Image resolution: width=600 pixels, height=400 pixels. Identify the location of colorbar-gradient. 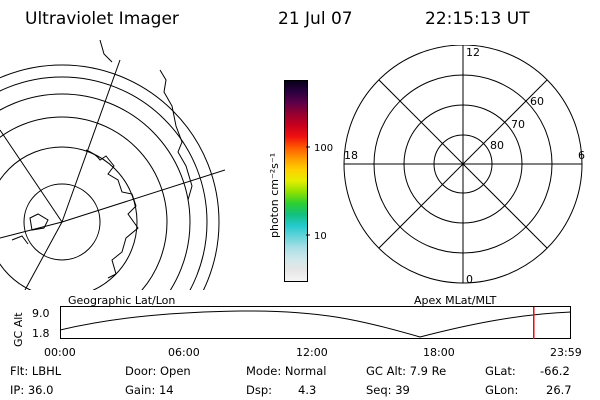
(296, 181).